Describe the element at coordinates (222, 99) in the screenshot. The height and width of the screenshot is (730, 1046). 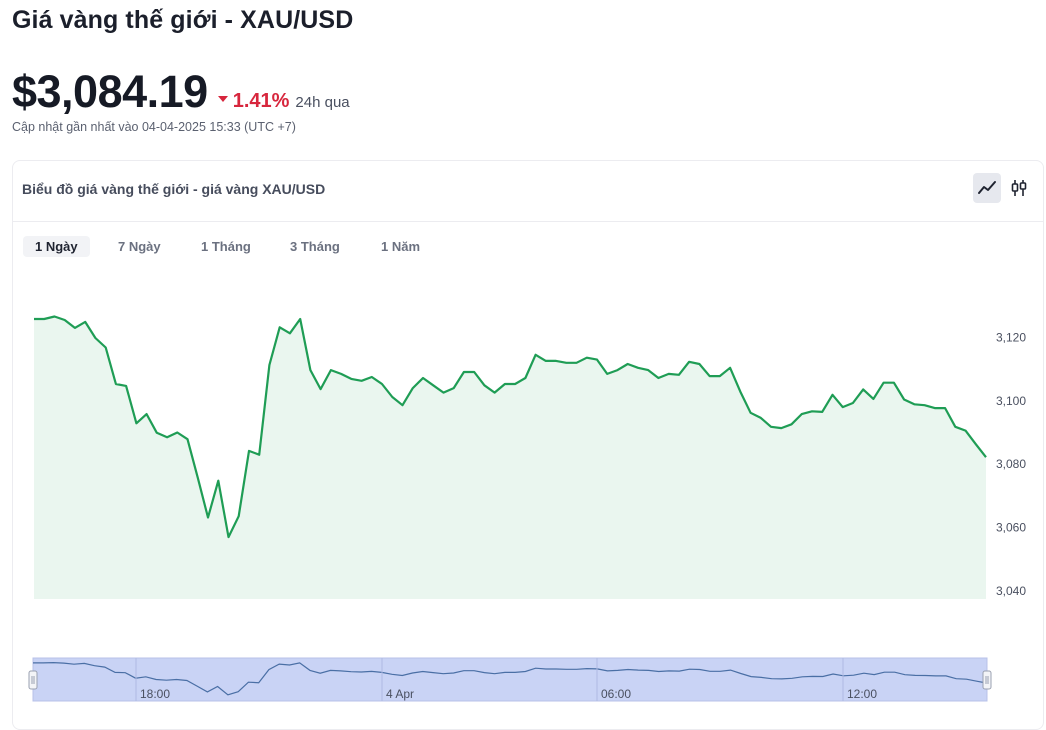
I see `down-caret-icon` at that location.